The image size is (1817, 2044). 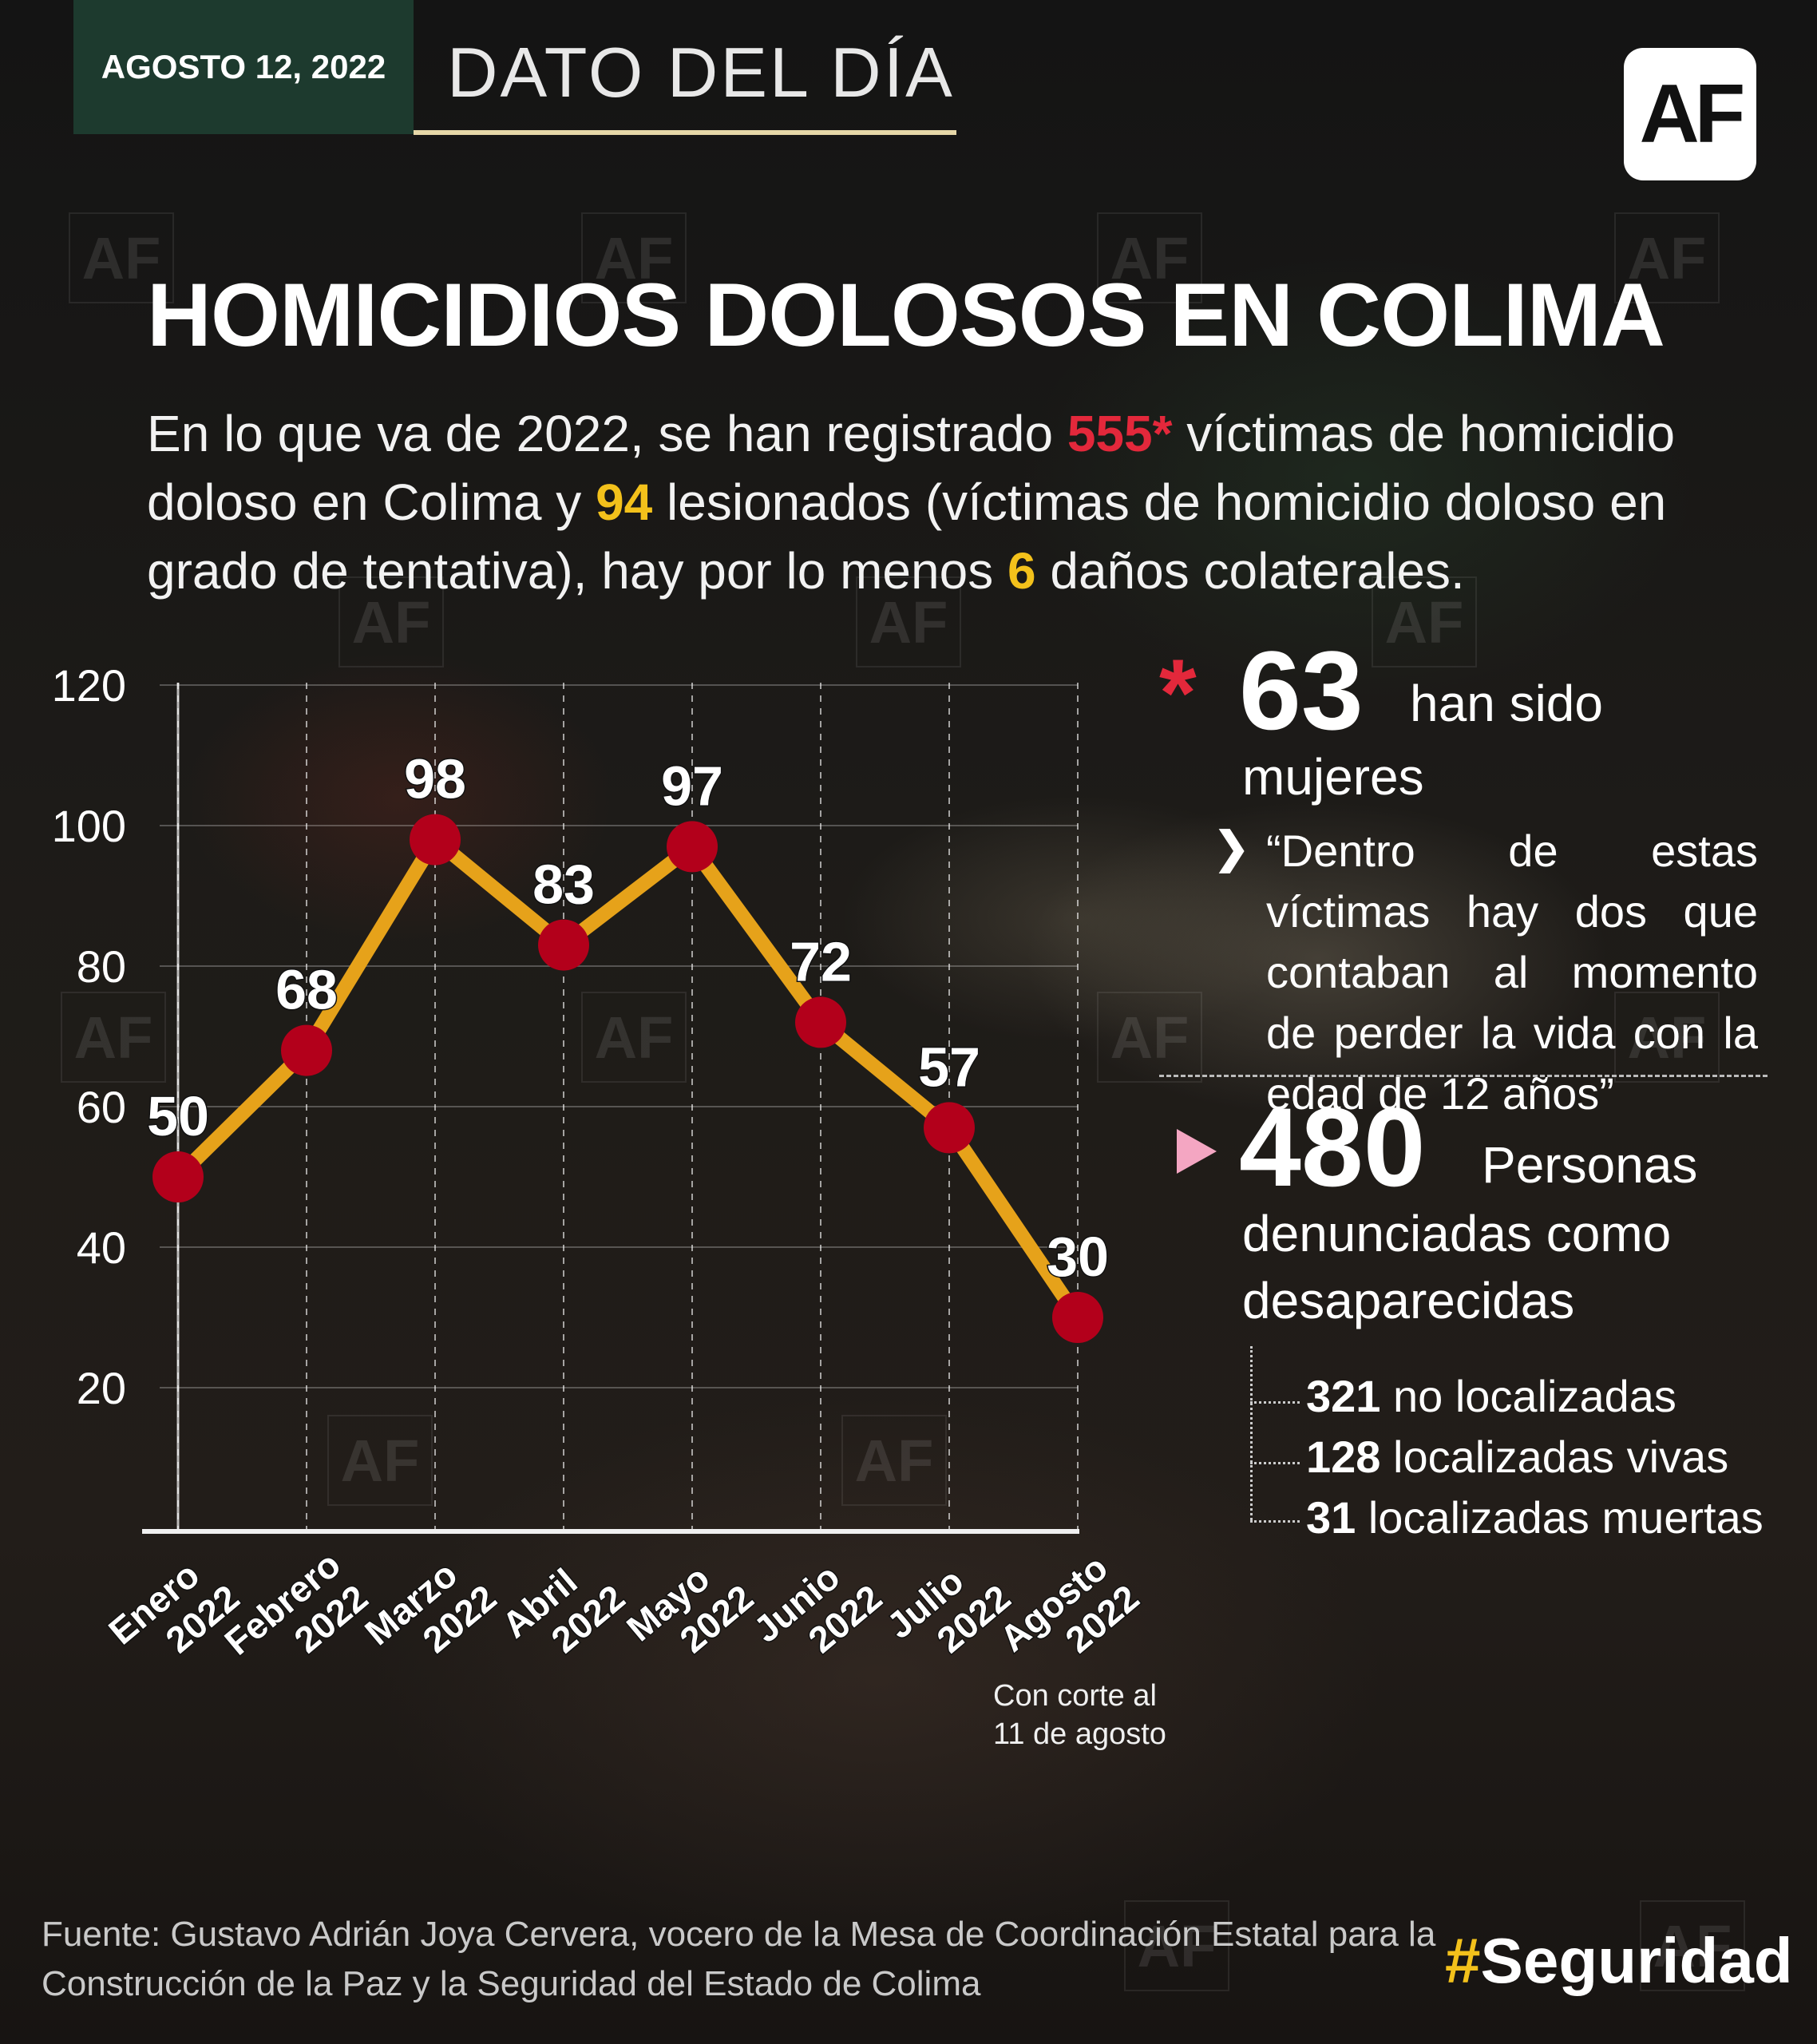 I want to click on data-label: 83, so click(x=564, y=885).